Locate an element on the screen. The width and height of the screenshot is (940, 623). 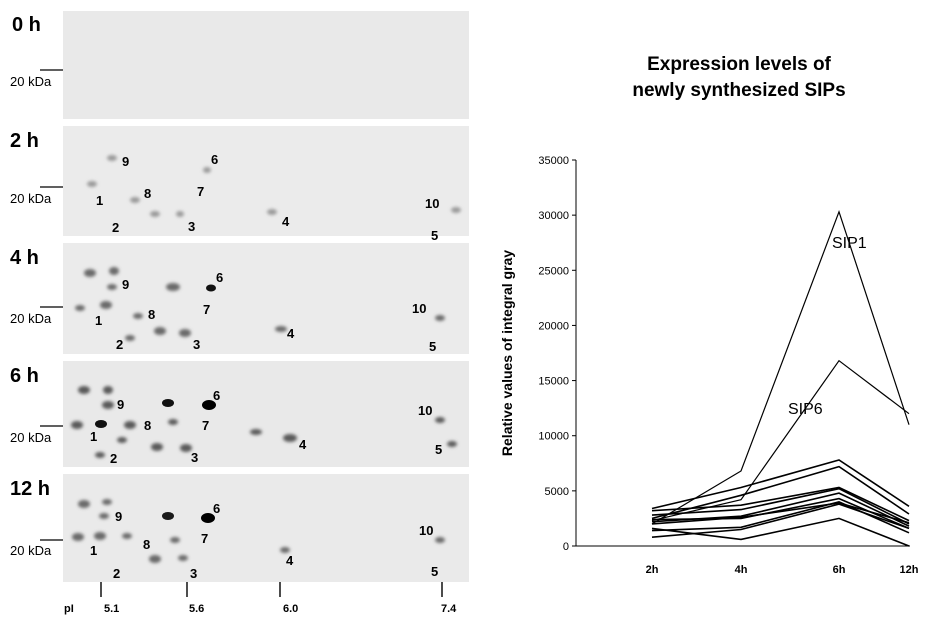
series-lines is located at coordinates (780, 378).